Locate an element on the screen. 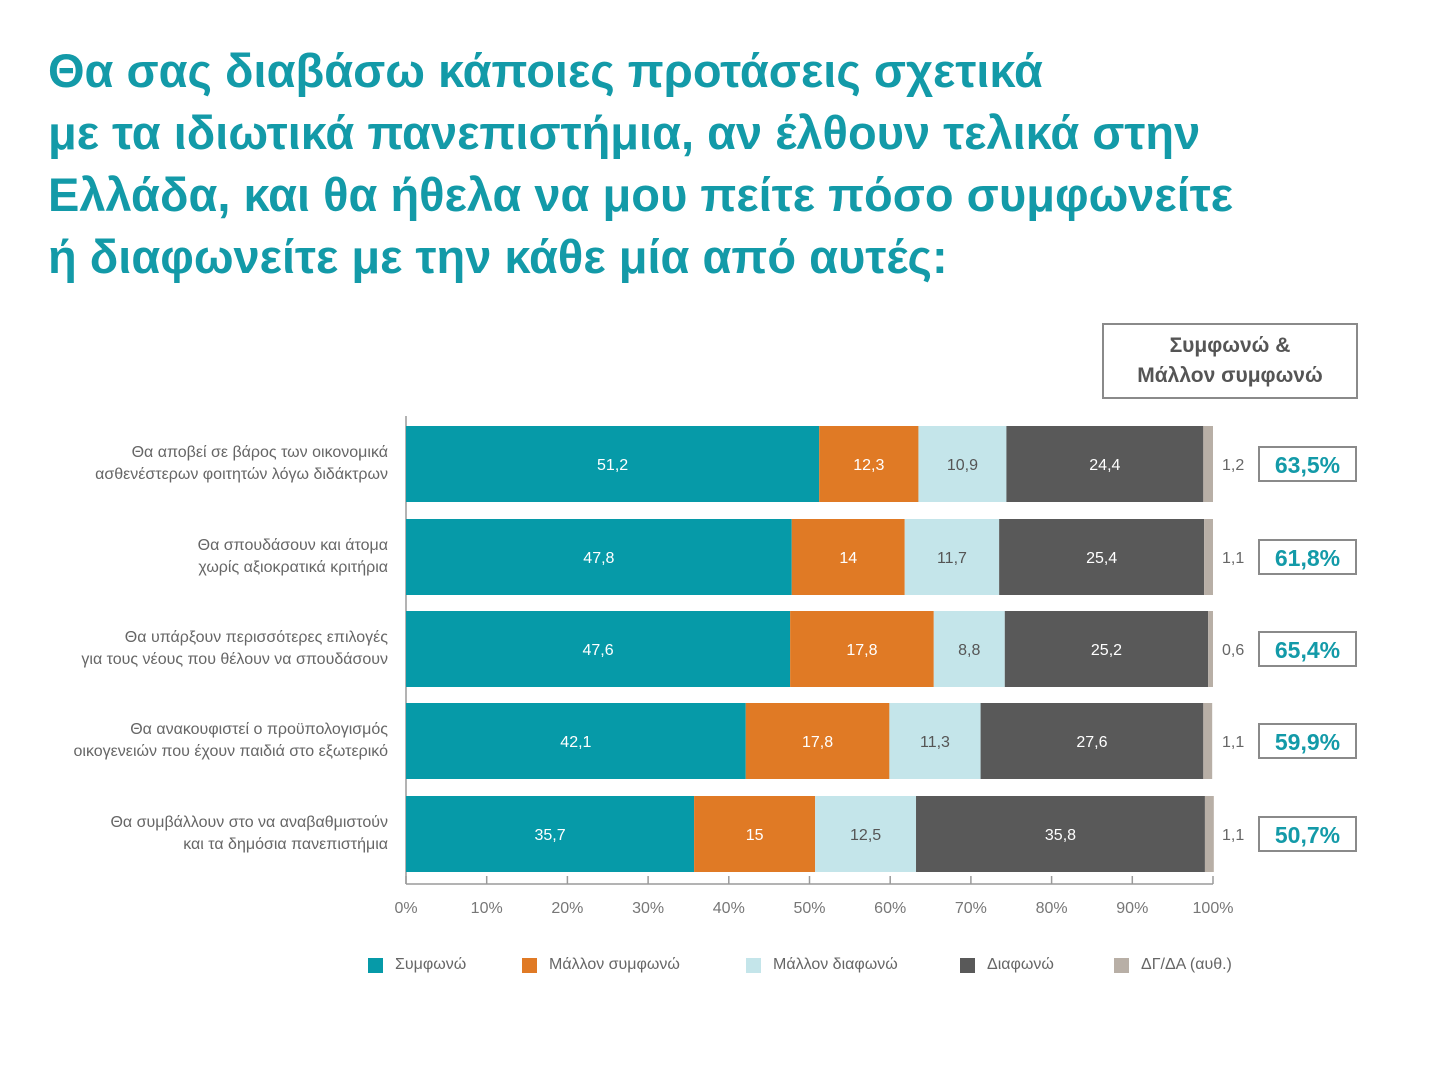  x-tick-label: 50% is located at coordinates (809, 908).